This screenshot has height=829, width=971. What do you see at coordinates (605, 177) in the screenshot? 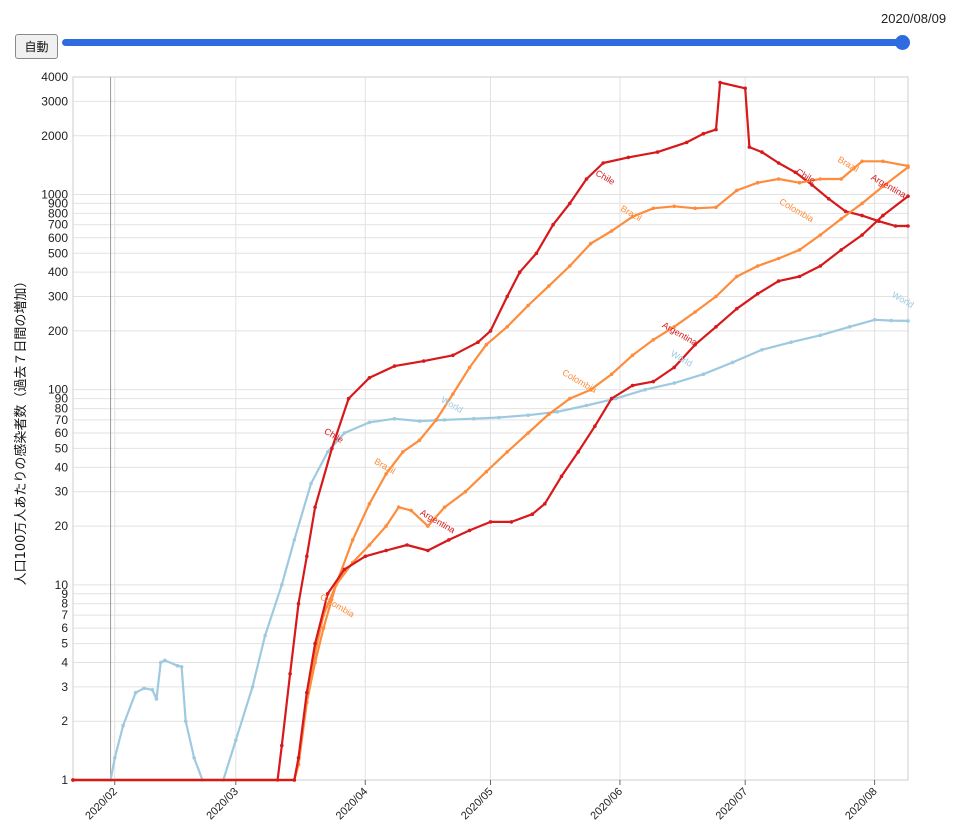
I see `series-label-chile: Chile` at bounding box center [605, 177].